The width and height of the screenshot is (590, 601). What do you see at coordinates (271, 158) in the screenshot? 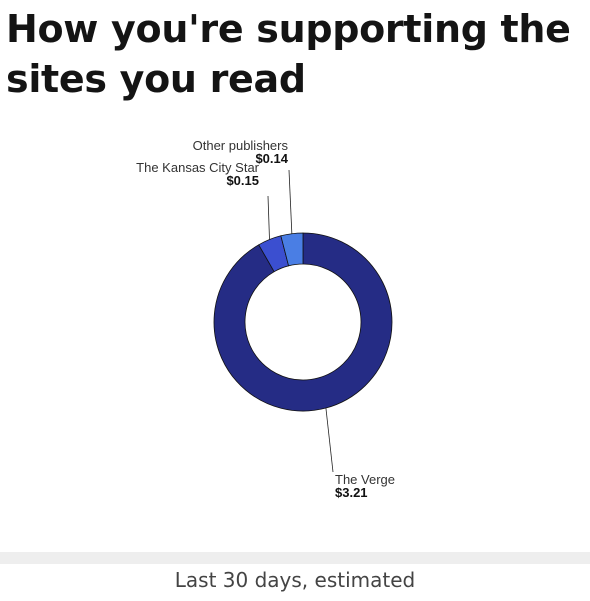
I see `slice-value-other-publishers: $0.14` at bounding box center [271, 158].